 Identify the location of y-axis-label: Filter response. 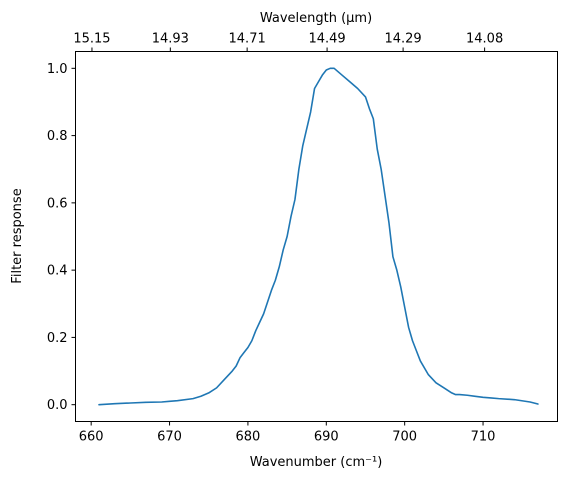
(17, 235).